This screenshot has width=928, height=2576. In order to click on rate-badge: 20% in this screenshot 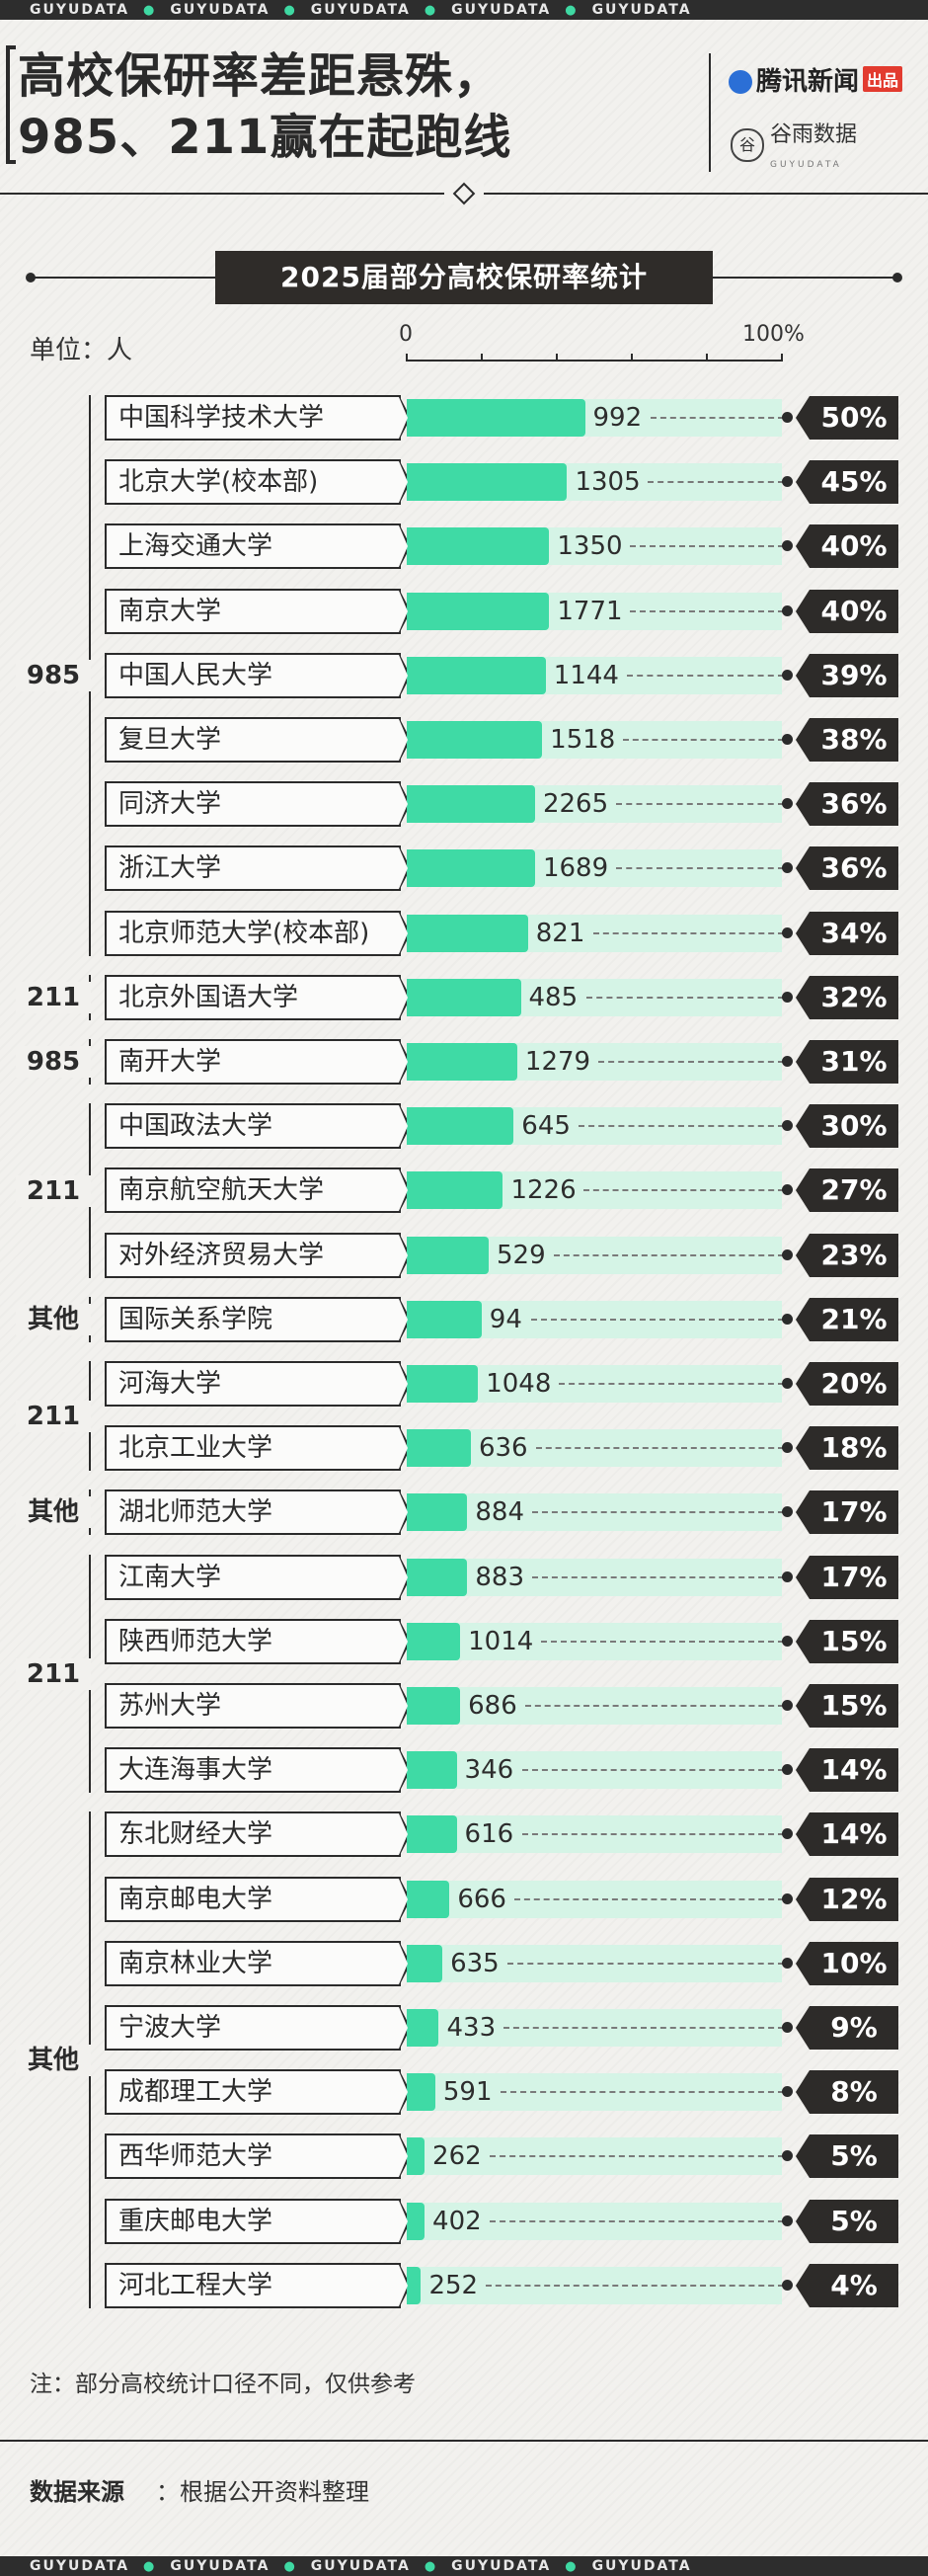, I will do `click(847, 1384)`.